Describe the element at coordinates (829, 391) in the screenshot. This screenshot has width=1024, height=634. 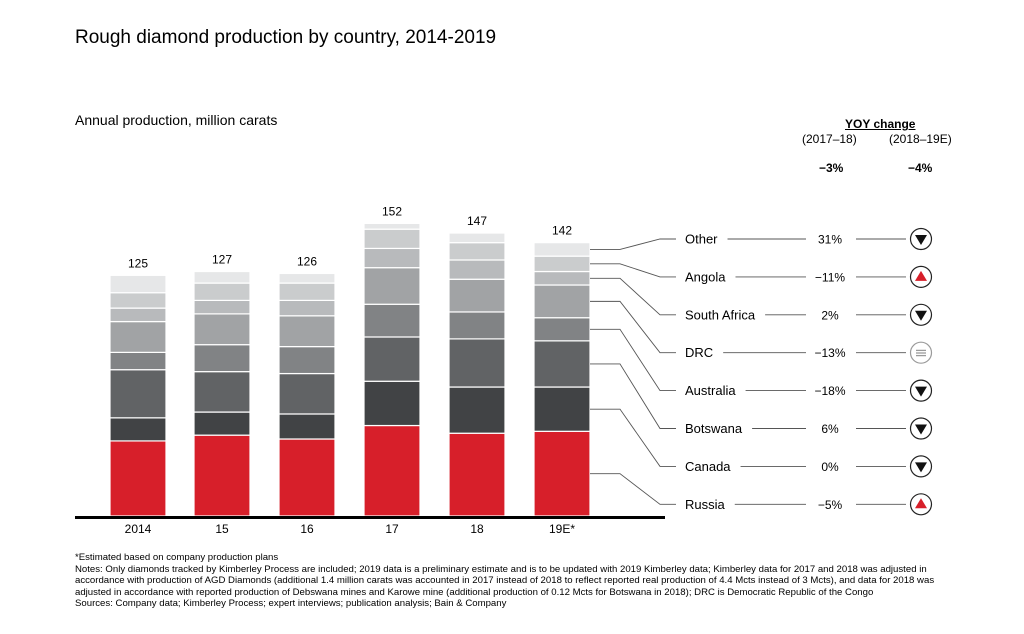
I see `yoy-change-value: −18%` at that location.